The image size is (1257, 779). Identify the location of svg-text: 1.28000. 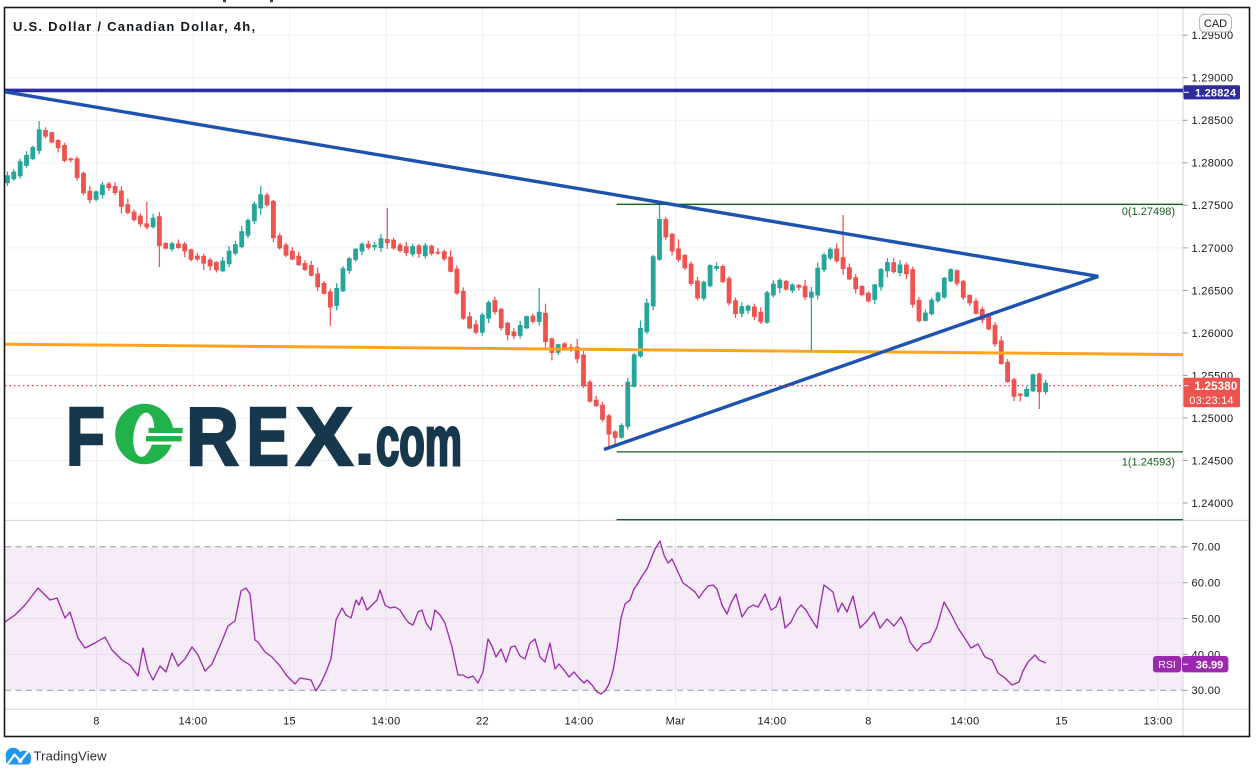
(1213, 164).